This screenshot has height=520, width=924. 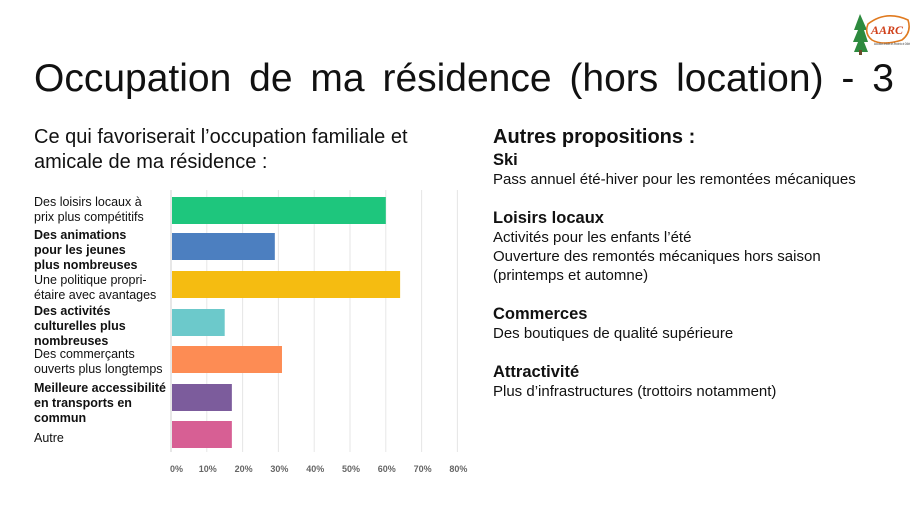 I want to click on x-tick-label: 30%, so click(x=279, y=469).